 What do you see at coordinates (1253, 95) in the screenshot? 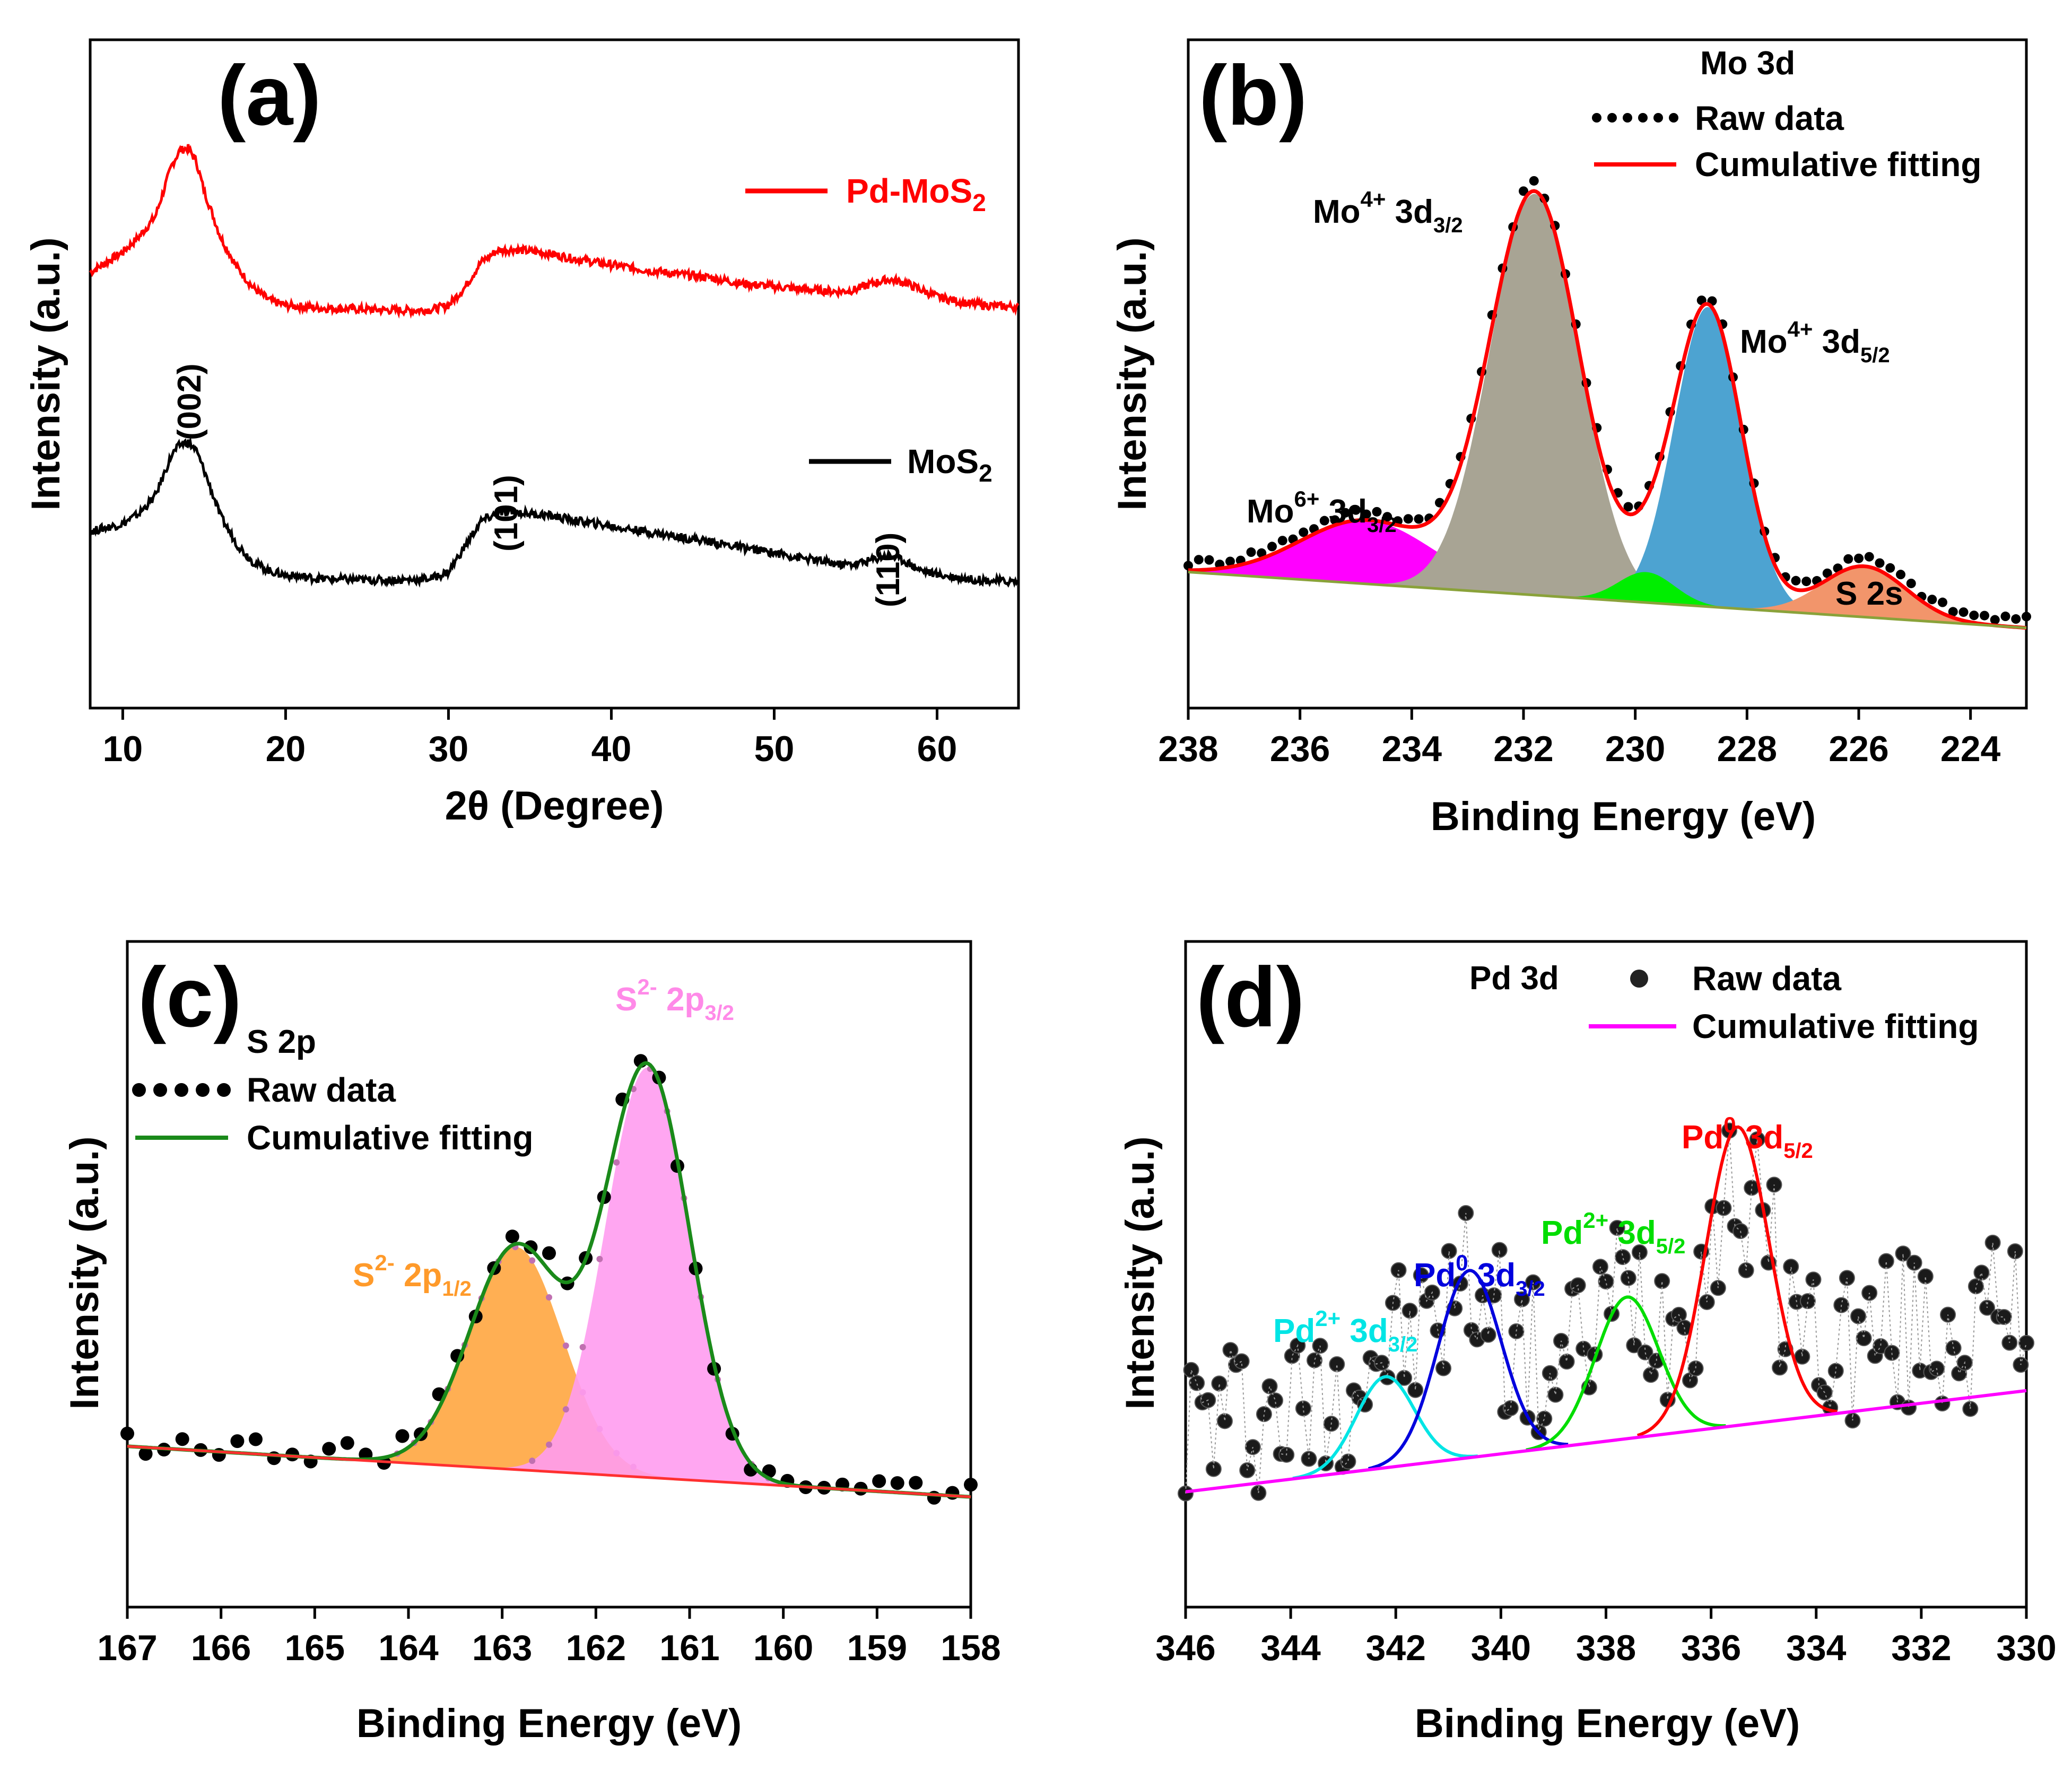
I see `panel-b-label: (b)` at bounding box center [1253, 95].